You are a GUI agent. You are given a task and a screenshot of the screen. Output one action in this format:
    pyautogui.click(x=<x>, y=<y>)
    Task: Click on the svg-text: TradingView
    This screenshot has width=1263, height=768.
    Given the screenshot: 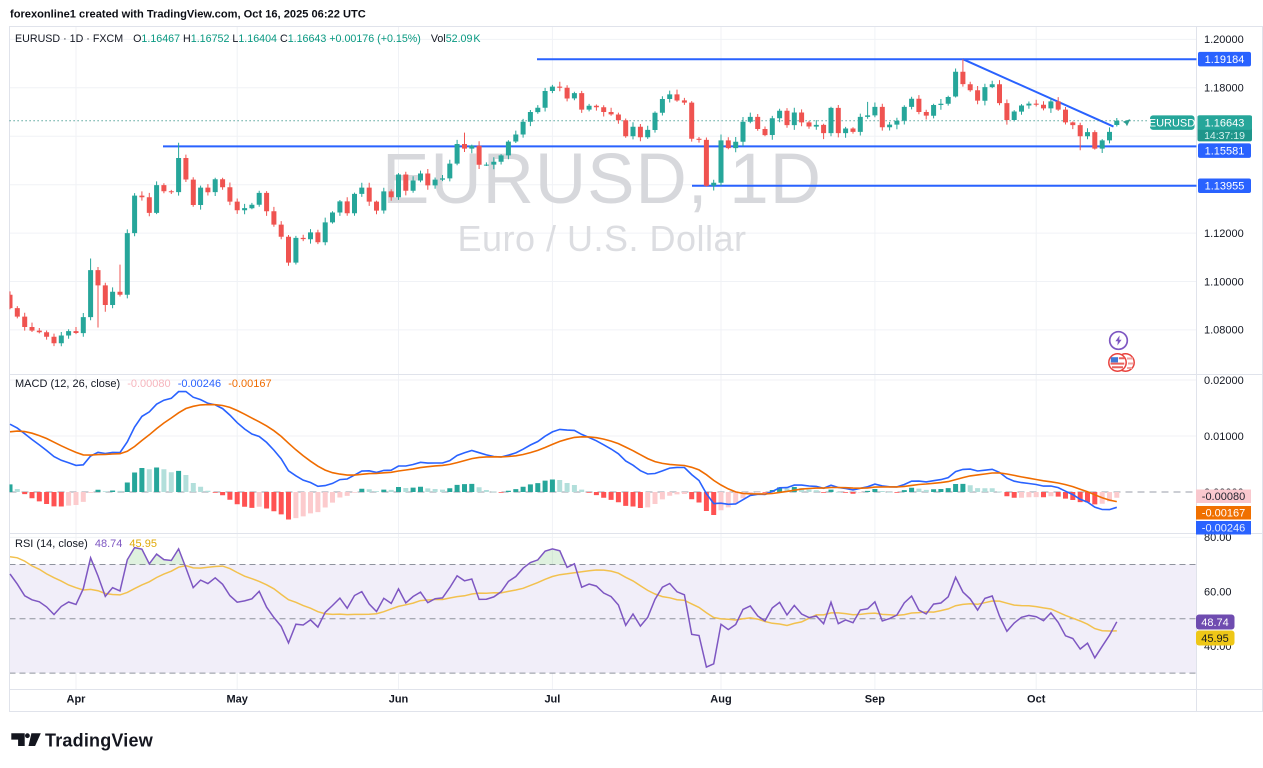 What is the action you would take?
    pyautogui.click(x=99, y=741)
    